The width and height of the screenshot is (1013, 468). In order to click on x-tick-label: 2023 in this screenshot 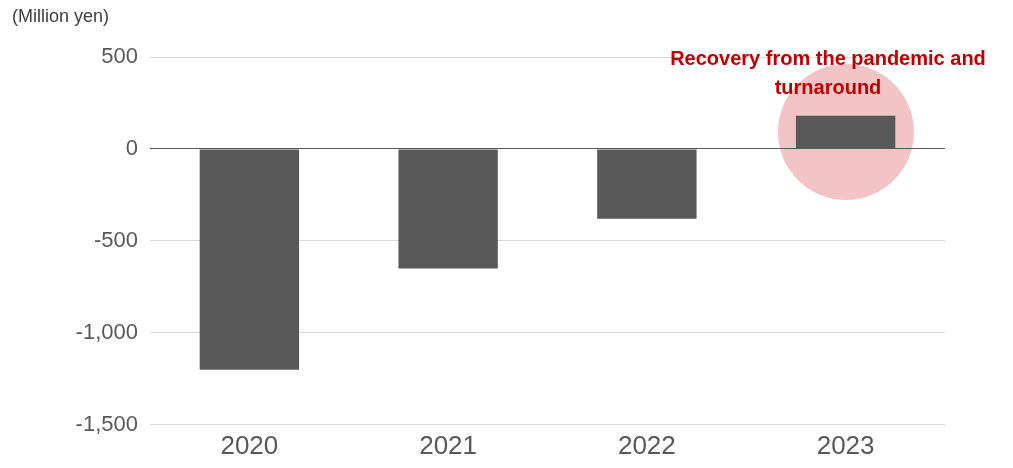, I will do `click(845, 444)`.